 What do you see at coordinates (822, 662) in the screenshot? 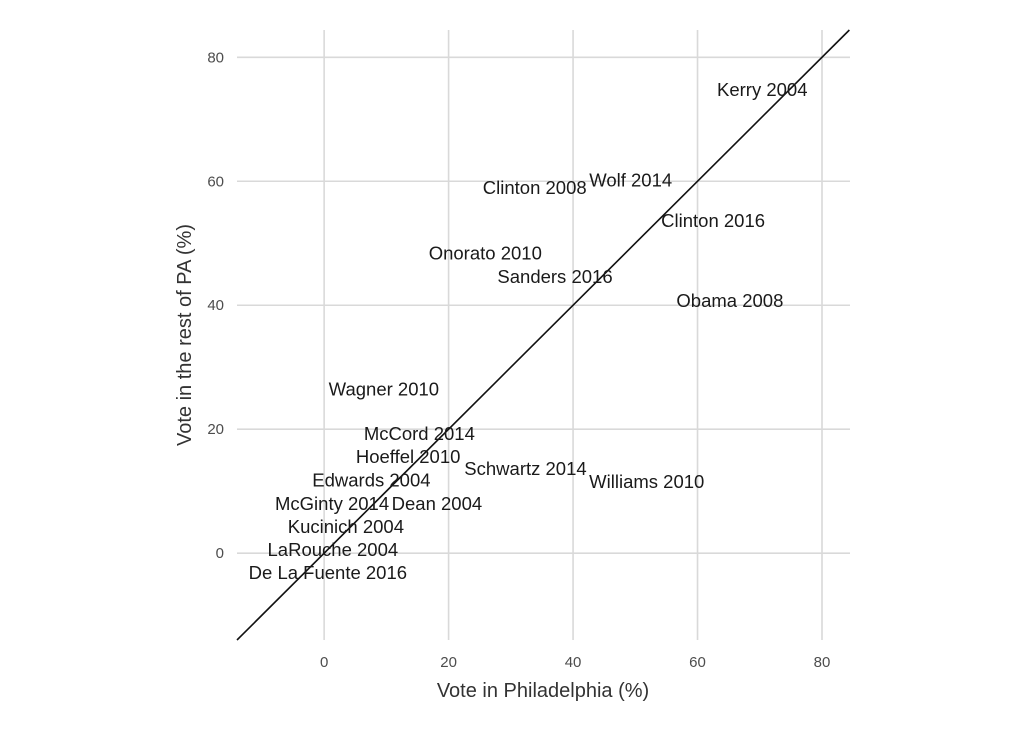
I see `x-tick-label: 80` at bounding box center [822, 662].